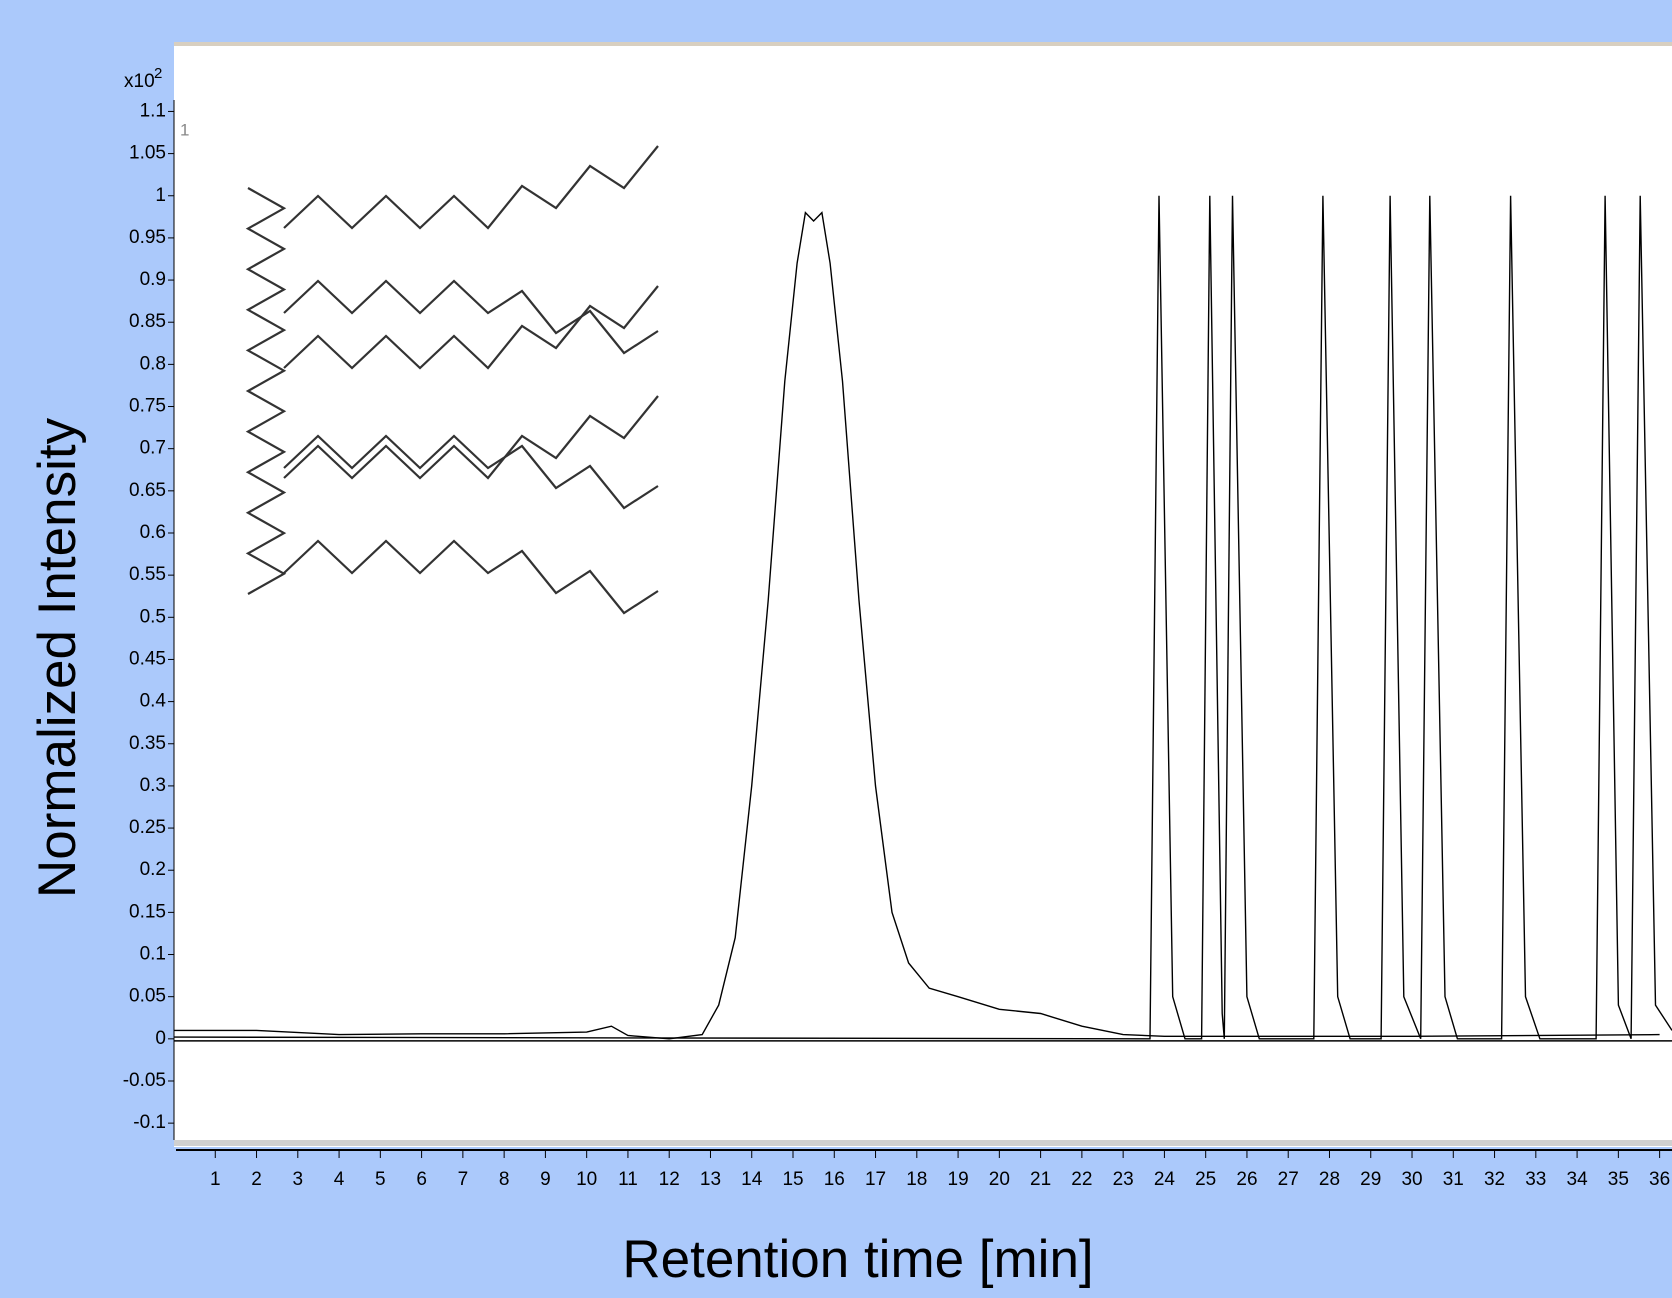 This screenshot has height=1298, width=1672. Describe the element at coordinates (147, 658) in the screenshot. I see `y-tick-label: 0.45` at that location.